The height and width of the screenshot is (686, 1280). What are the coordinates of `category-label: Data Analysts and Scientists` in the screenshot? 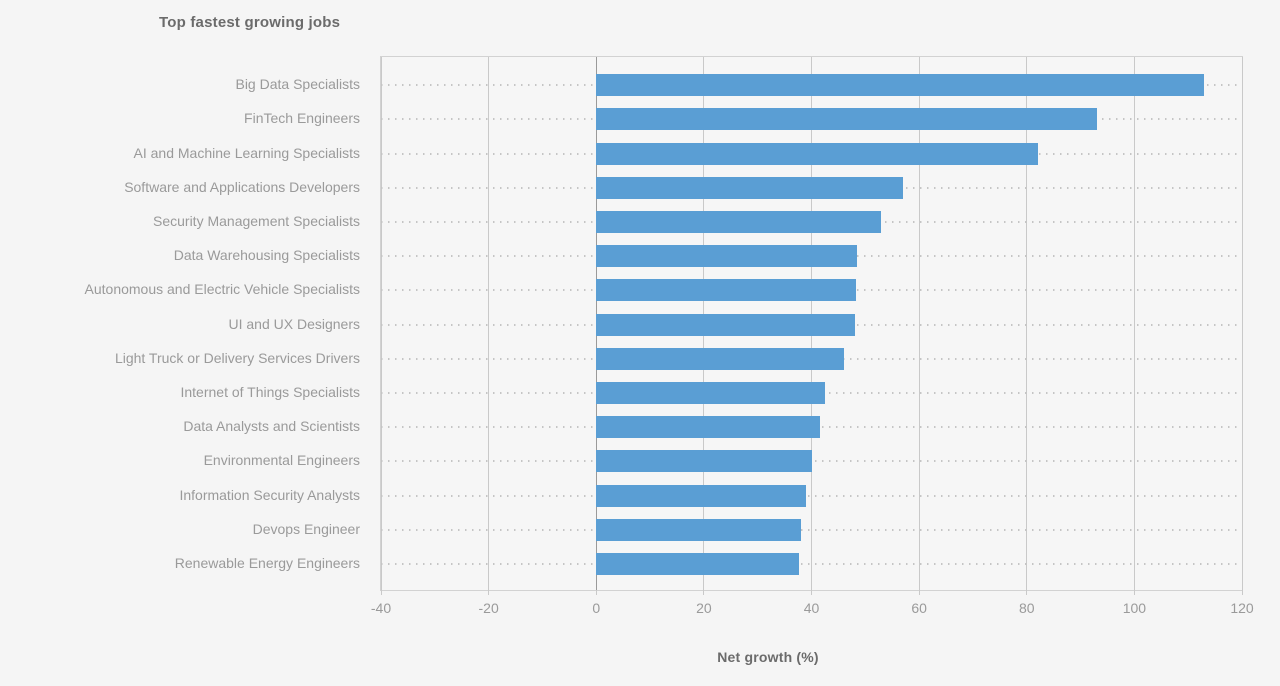 It's located at (271, 426).